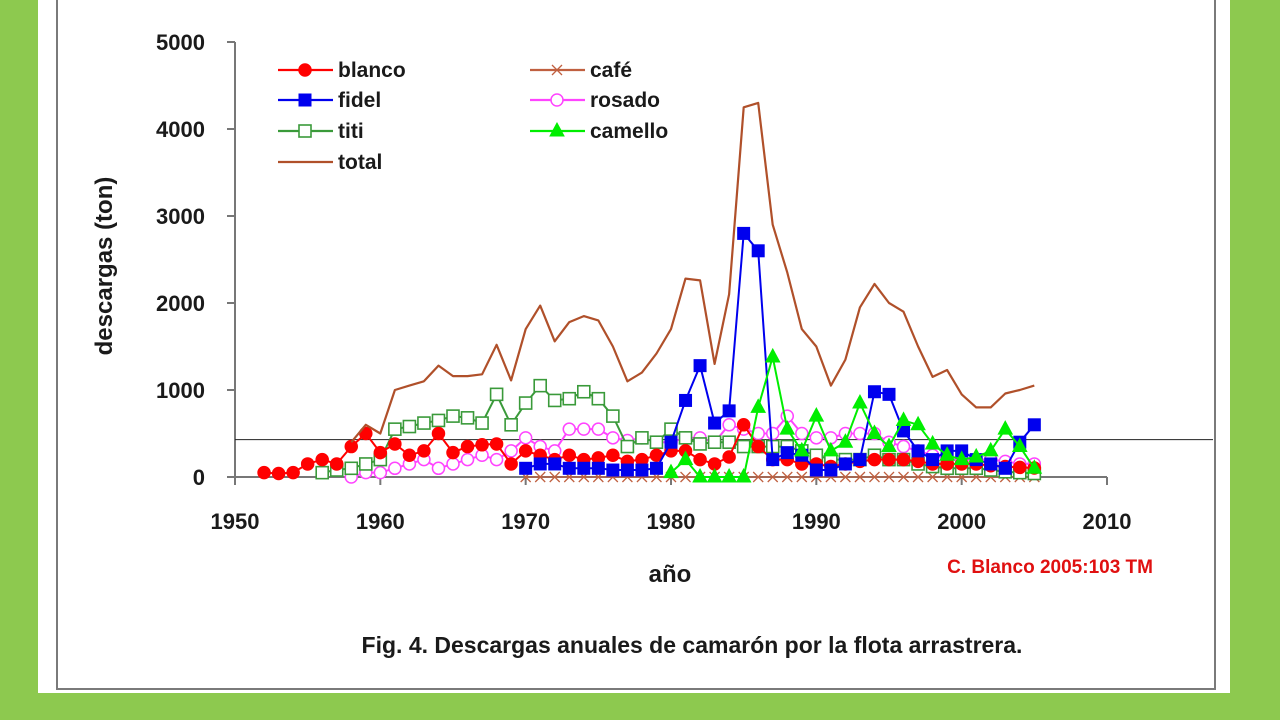 The height and width of the screenshot is (720, 1280). I want to click on legend-item-fidel: fidel, so click(329, 100).